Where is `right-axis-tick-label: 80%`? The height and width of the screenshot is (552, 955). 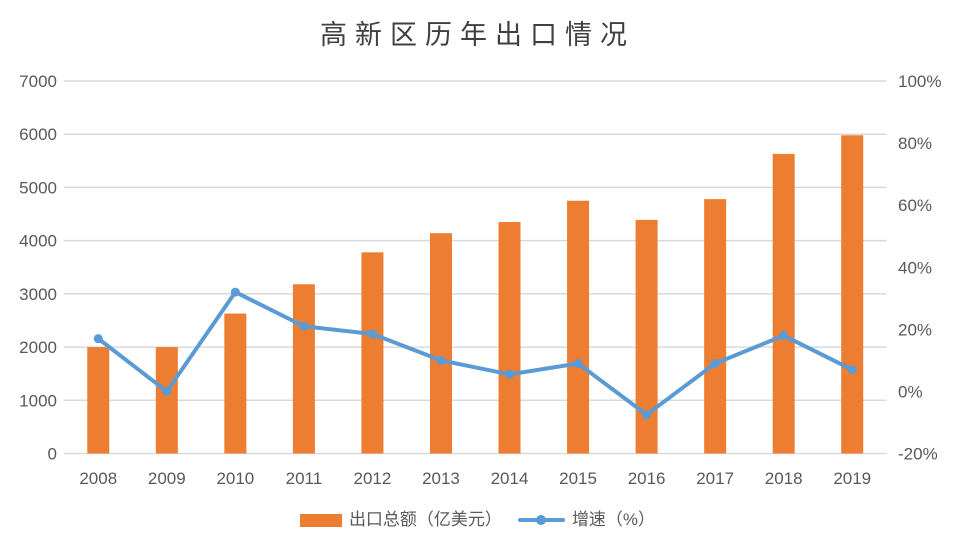
right-axis-tick-label: 80% is located at coordinates (915, 143).